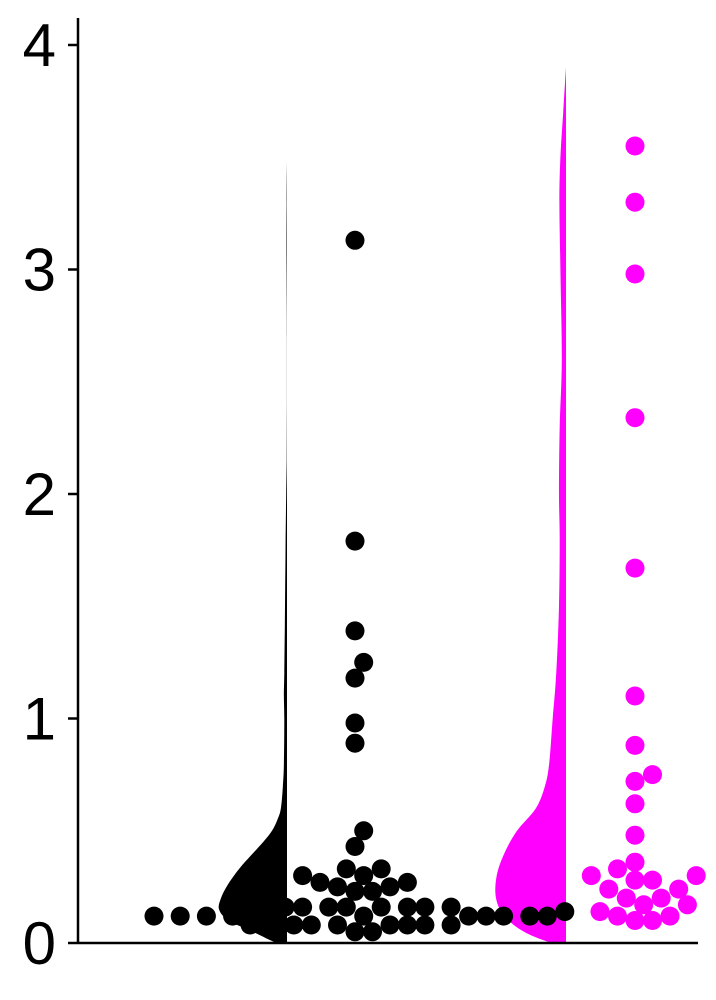 The image size is (716, 1000). What do you see at coordinates (39, 45) in the screenshot?
I see `y-tick-label: 4` at bounding box center [39, 45].